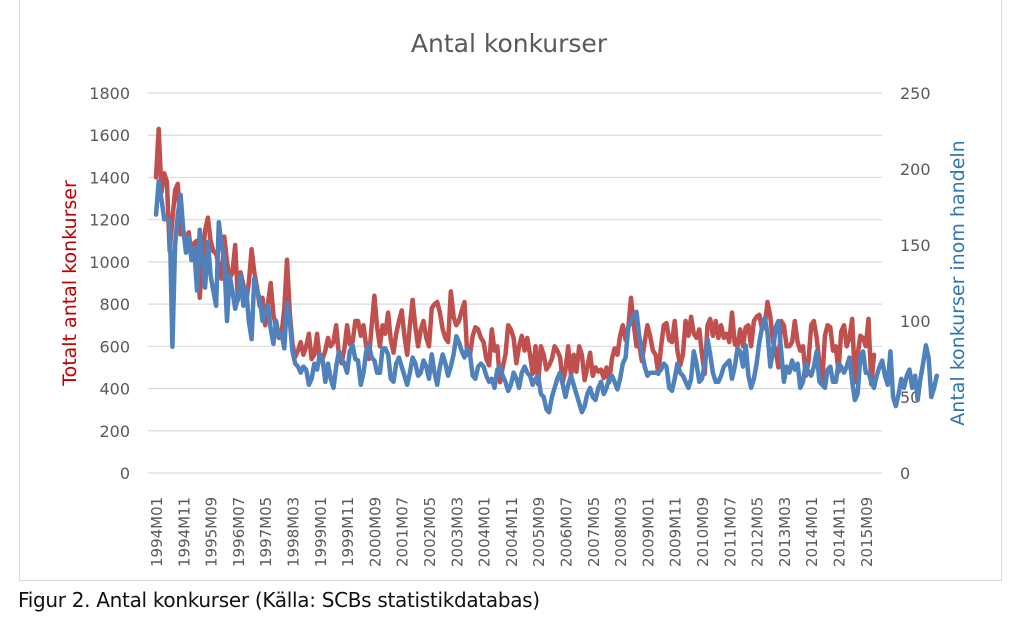 Image resolution: width=1024 pixels, height=628 pixels. What do you see at coordinates (294, 532) in the screenshot?
I see `x-tick-label: 1998M03` at bounding box center [294, 532].